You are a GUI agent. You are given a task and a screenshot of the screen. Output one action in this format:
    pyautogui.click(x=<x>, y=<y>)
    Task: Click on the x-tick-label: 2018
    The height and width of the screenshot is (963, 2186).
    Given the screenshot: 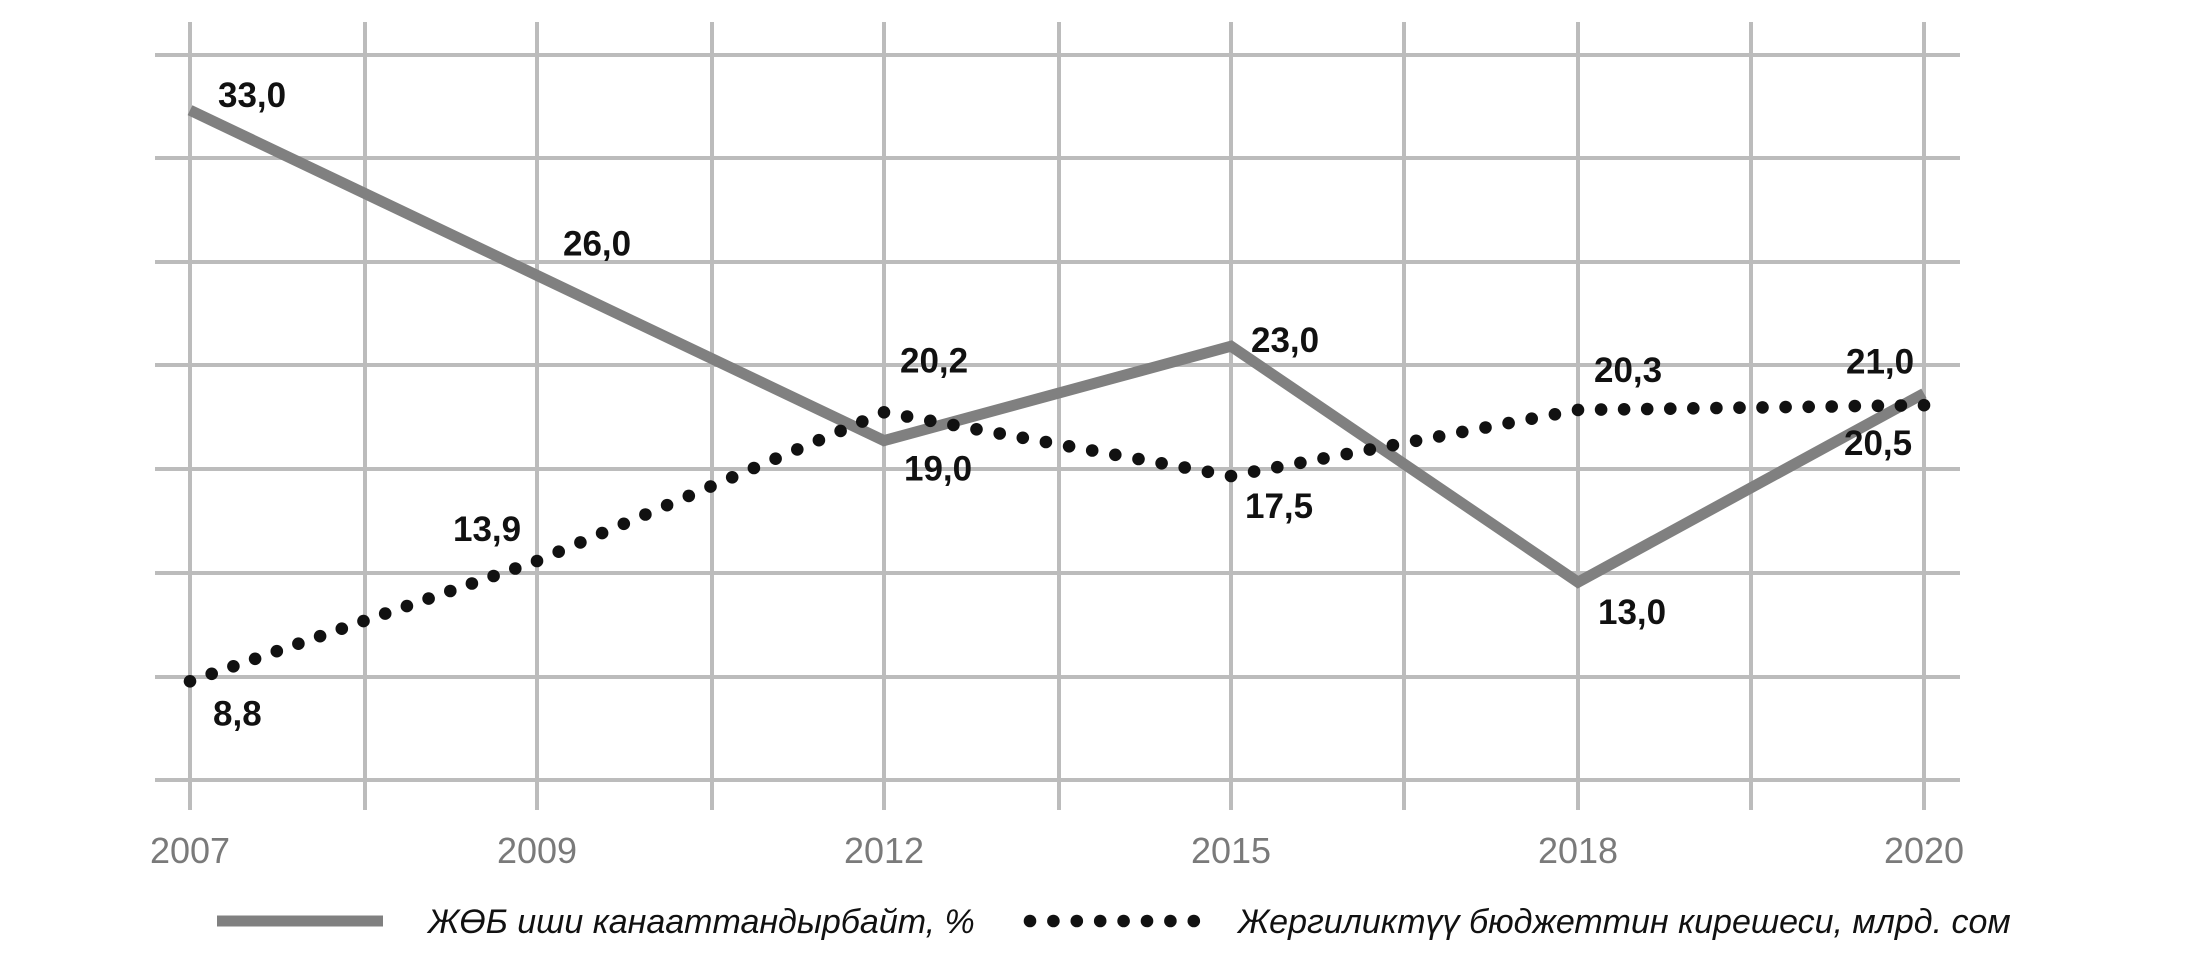 What is the action you would take?
    pyautogui.click(x=1578, y=850)
    